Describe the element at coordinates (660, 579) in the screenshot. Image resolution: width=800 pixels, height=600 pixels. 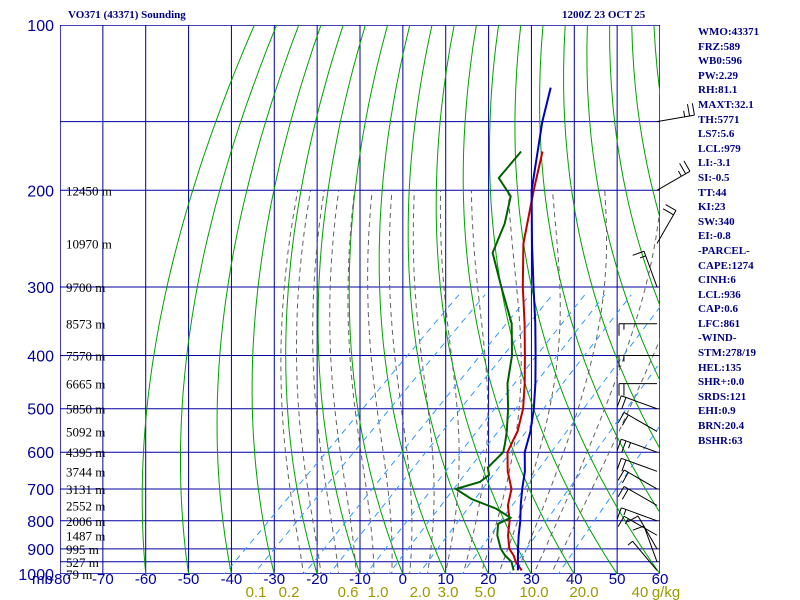
I see `temperature-tick-label: 60` at that location.